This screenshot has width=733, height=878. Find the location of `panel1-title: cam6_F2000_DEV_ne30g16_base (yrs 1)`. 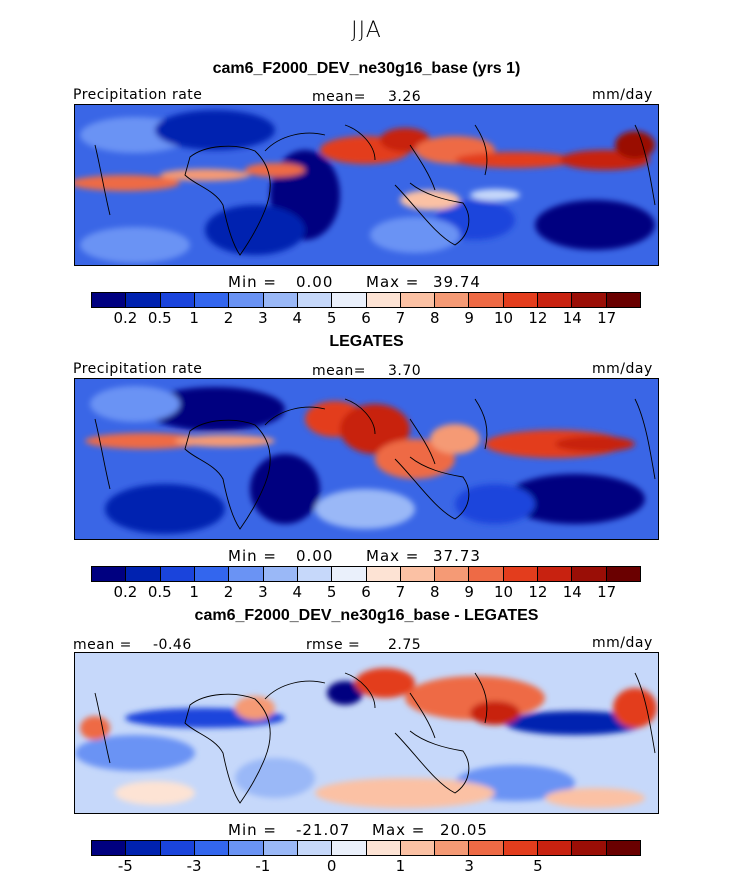

panel1-title: cam6_F2000_DEV_ne30g16_base (yrs 1) is located at coordinates (366, 68).